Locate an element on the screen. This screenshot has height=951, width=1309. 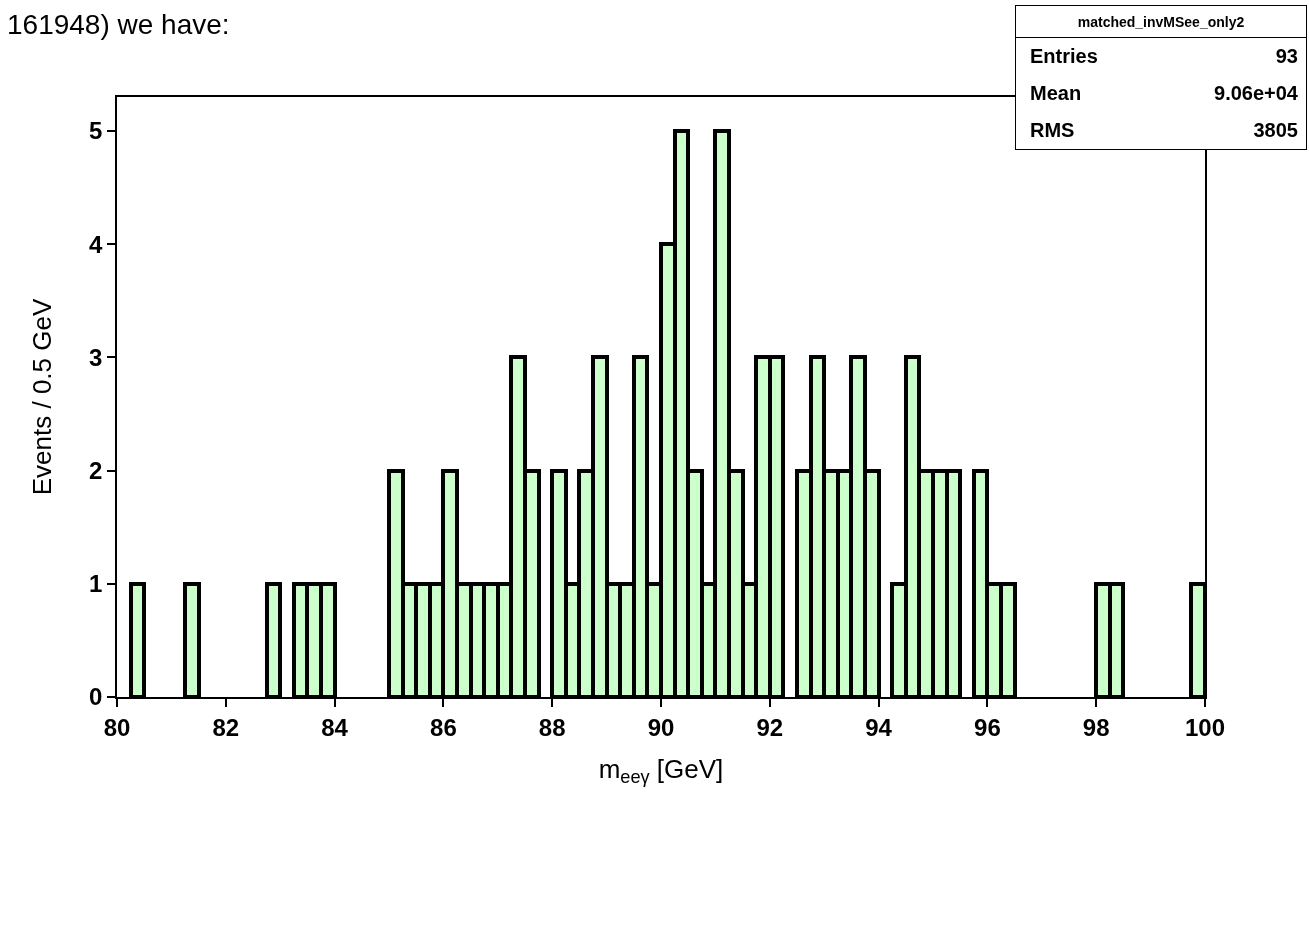
x-tick-label: 88 is located at coordinates (552, 727).